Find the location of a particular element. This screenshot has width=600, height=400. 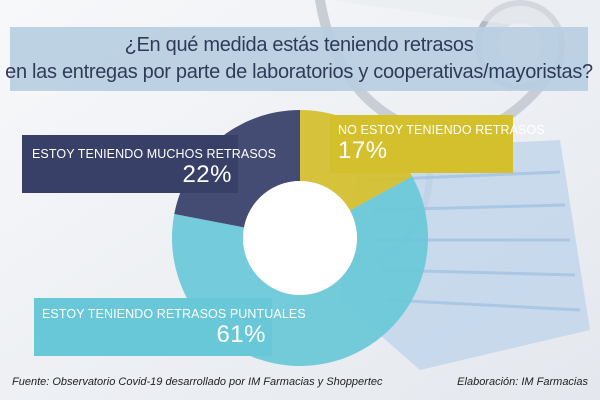

label-muchos-retrasos-value: 22% is located at coordinates (207, 174).